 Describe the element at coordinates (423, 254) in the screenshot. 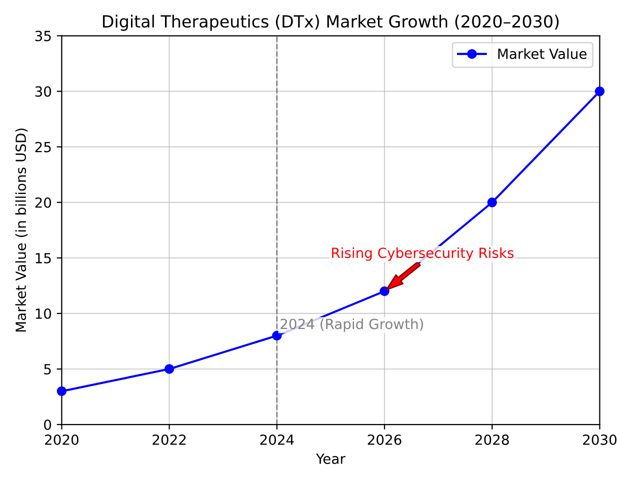

I see `annotation: Rising Cybersecurity Risks` at that location.